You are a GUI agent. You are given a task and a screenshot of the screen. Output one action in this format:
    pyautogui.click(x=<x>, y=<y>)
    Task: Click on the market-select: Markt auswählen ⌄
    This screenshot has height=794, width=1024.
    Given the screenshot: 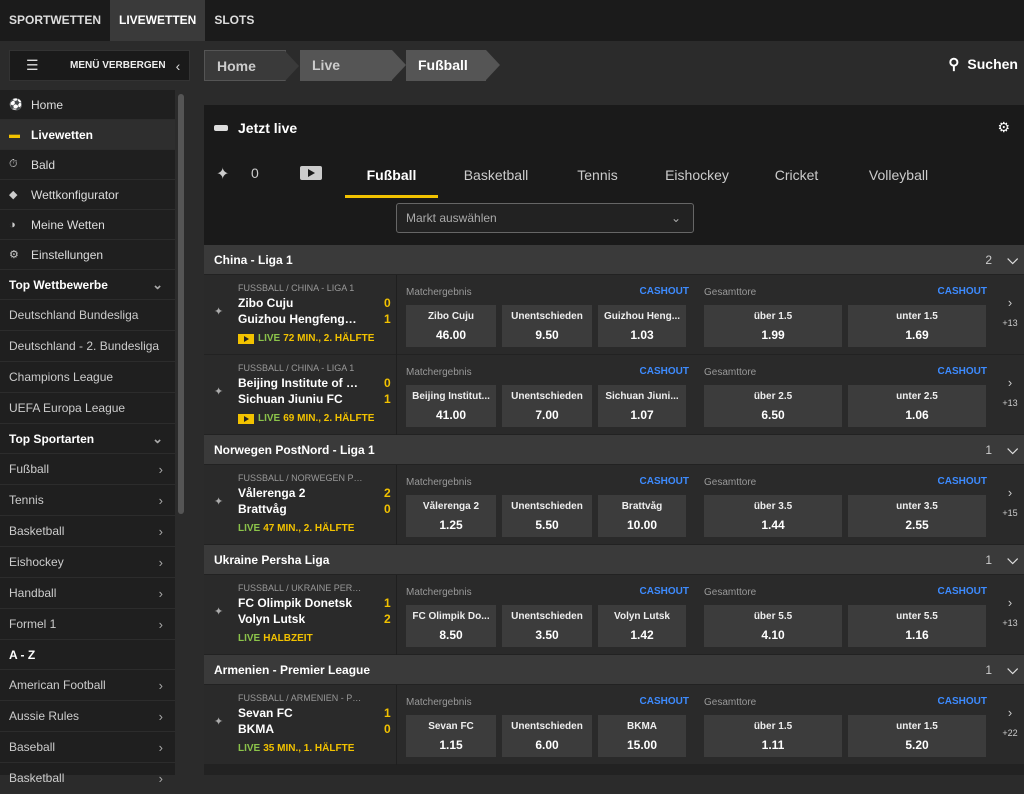 What is the action you would take?
    pyautogui.click(x=545, y=218)
    